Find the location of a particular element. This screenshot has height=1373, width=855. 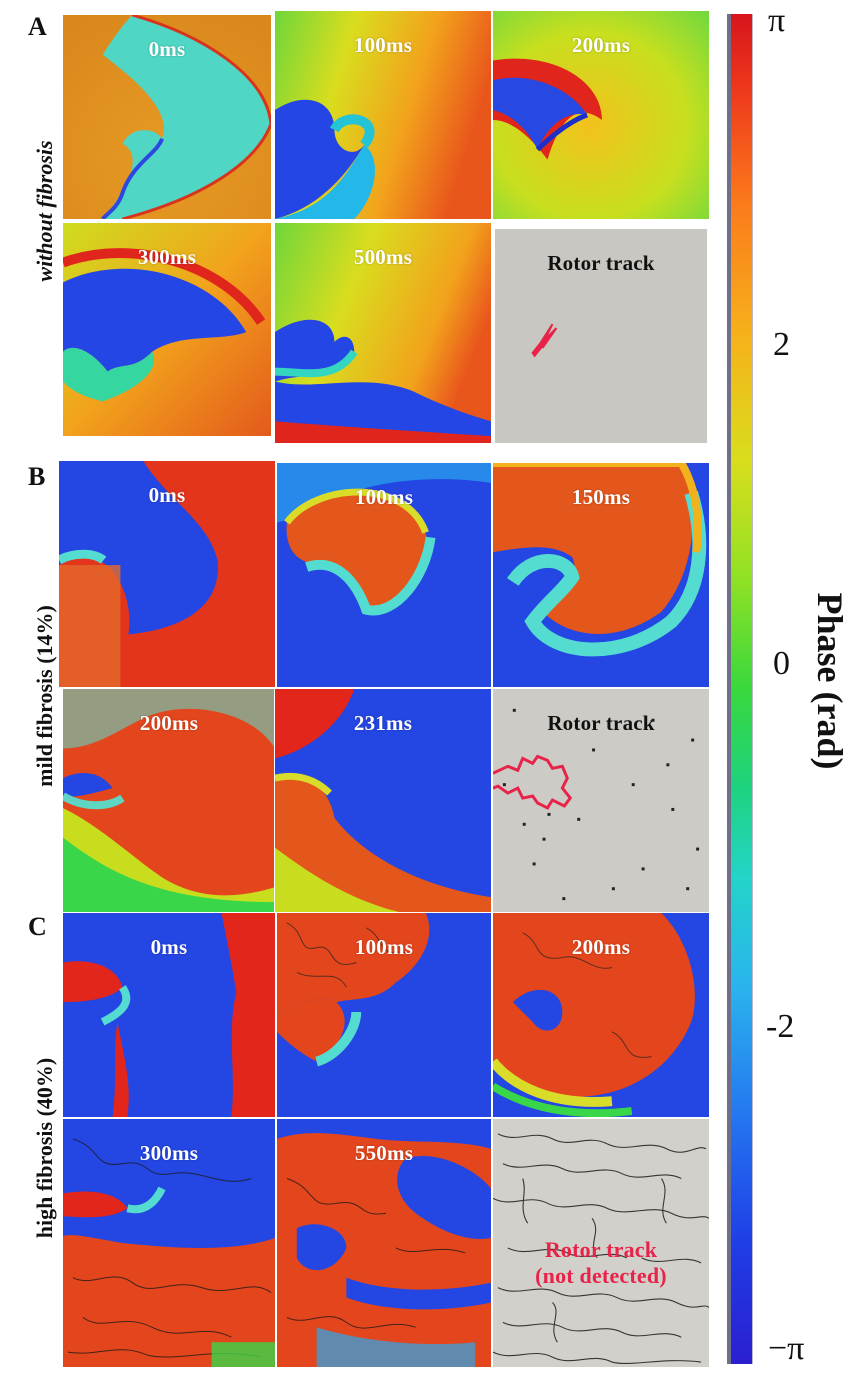

tile-c-100ms: 100ms is located at coordinates (384, 1015).